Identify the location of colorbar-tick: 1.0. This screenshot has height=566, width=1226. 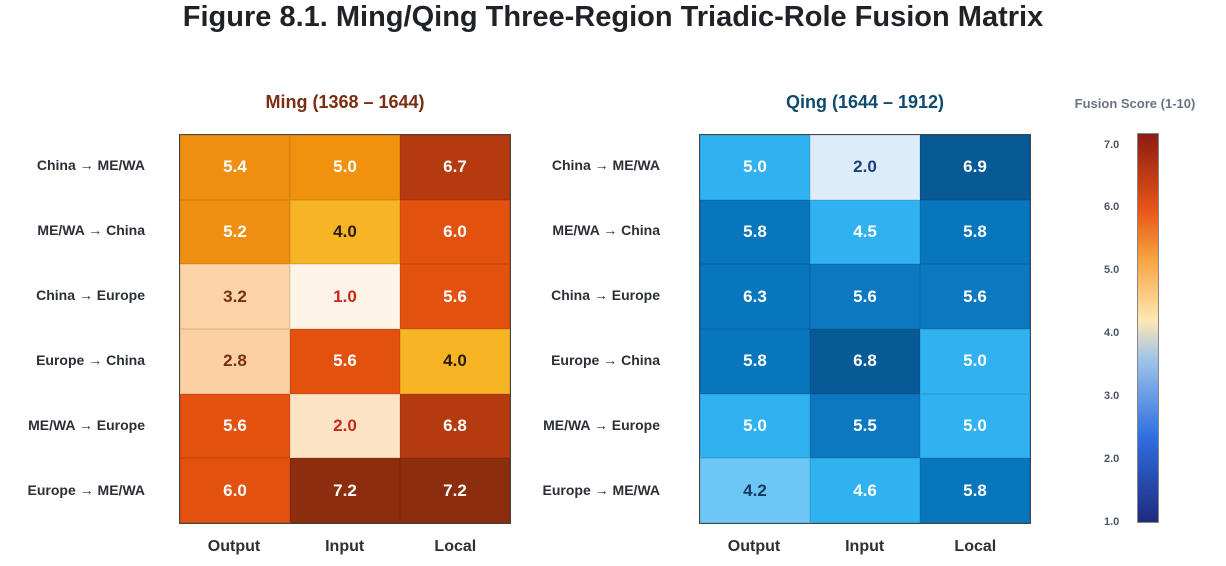
(1112, 522).